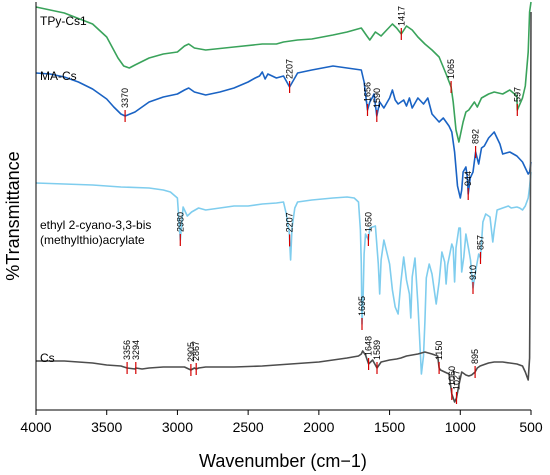  Describe the element at coordinates (196, 351) in the screenshot. I see `peak-label-2867: 2867` at that location.